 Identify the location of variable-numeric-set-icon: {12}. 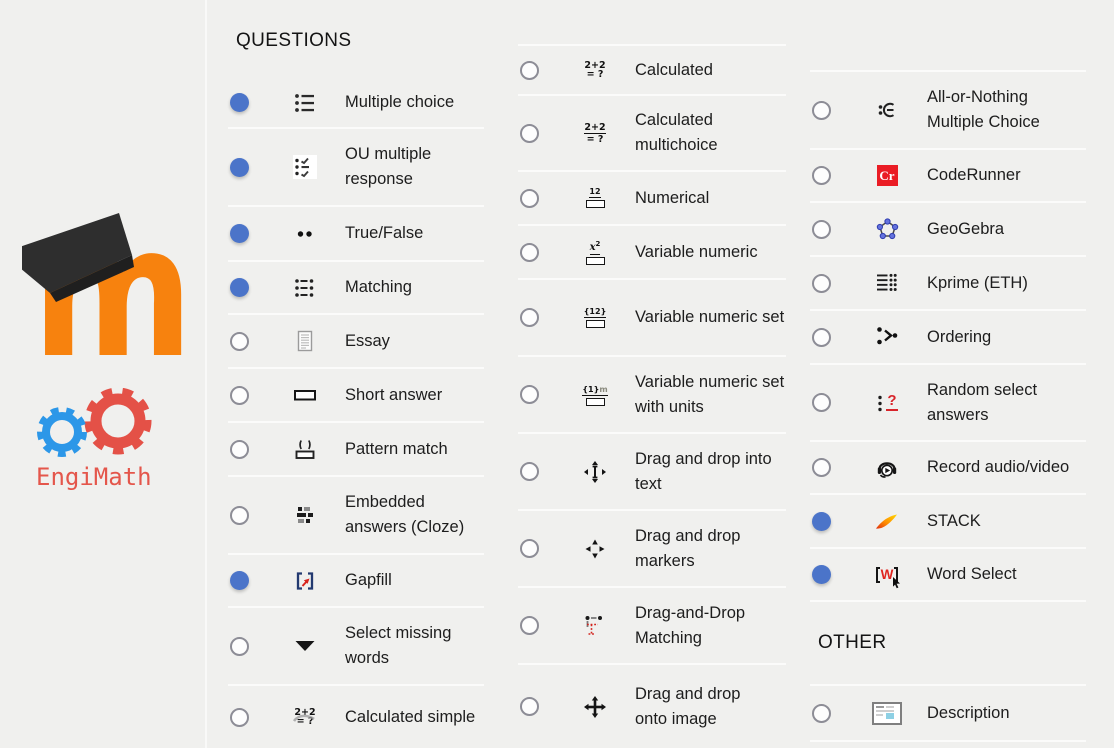
(595, 318).